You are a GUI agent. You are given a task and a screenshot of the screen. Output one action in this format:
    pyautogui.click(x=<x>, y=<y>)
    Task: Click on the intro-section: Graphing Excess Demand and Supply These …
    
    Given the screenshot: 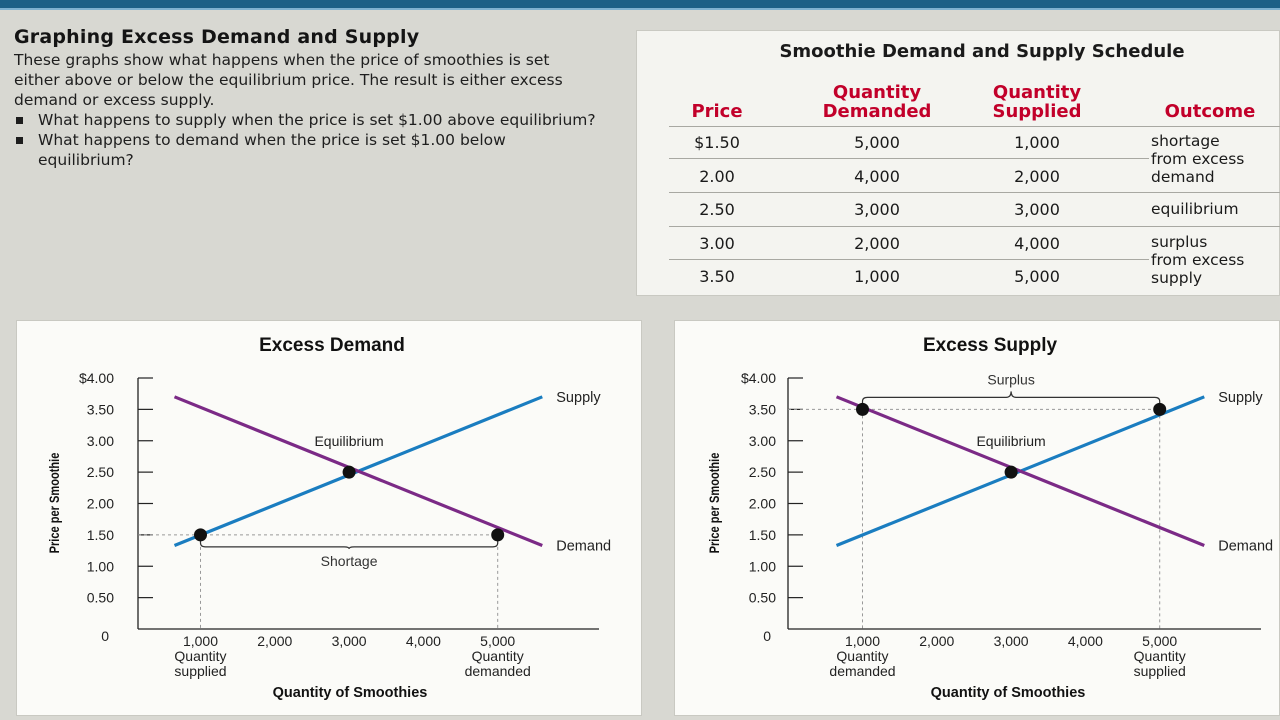 What is the action you would take?
    pyautogui.click(x=314, y=98)
    